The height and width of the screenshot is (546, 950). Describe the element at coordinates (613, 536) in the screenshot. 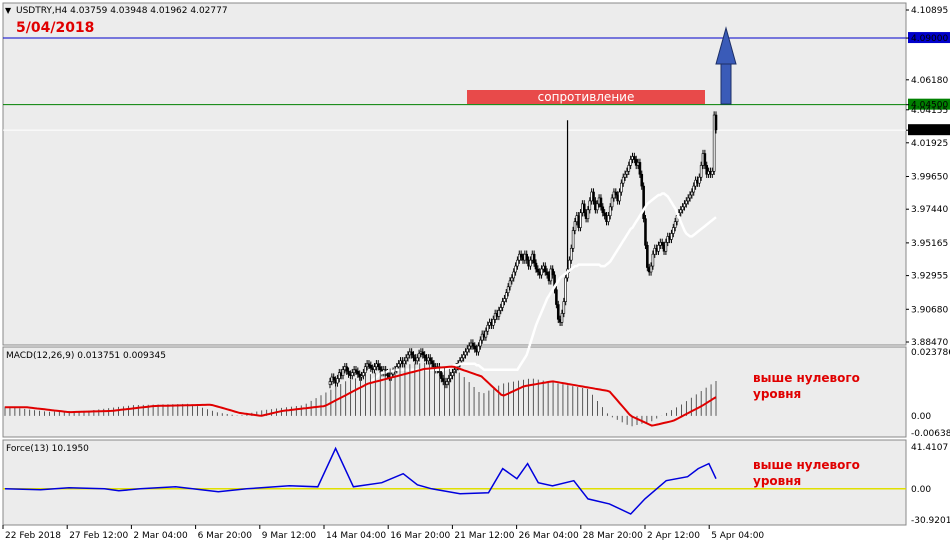

I see `x-tick: 28 Mar 20:00` at that location.